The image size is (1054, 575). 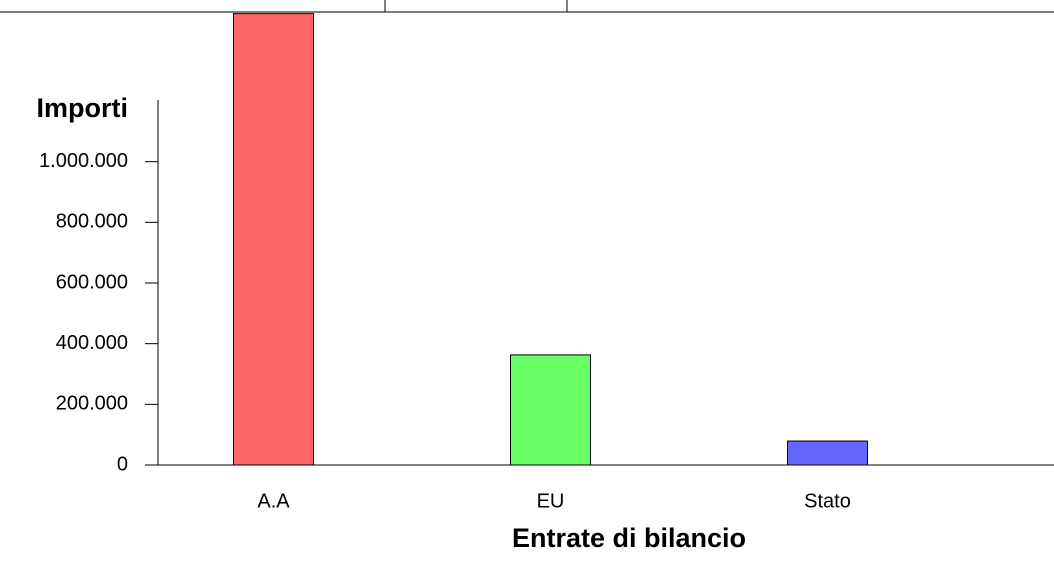 I want to click on x-tick-label: EU, so click(x=551, y=501).